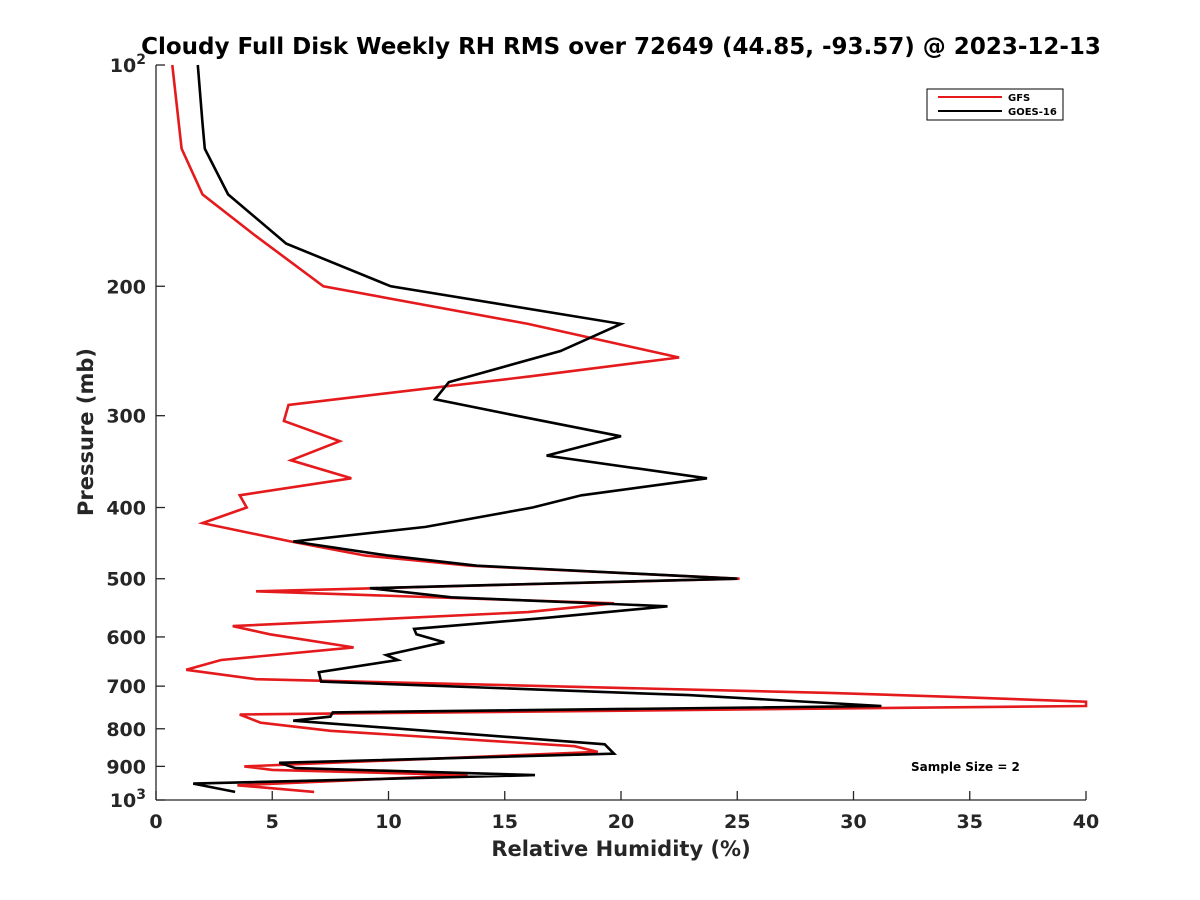 This screenshot has width=1200, height=900. What do you see at coordinates (126, 638) in the screenshot?
I see `y-tick-label: 600` at bounding box center [126, 638].